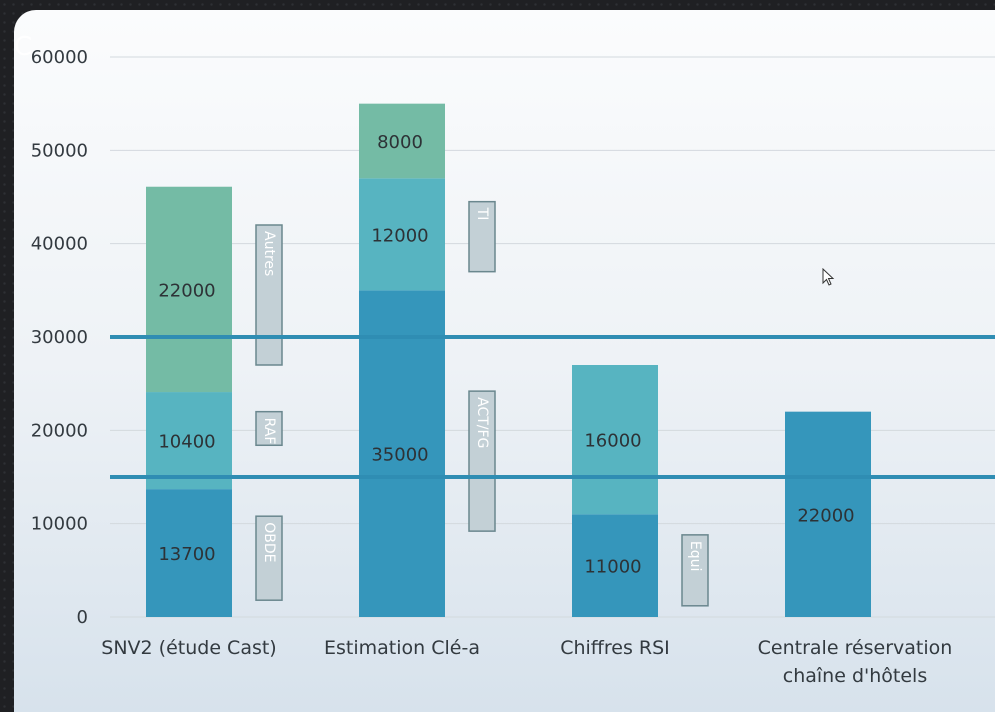 The width and height of the screenshot is (995, 712). Describe the element at coordinates (612, 441) in the screenshot. I see `data-label: 16000` at that location.